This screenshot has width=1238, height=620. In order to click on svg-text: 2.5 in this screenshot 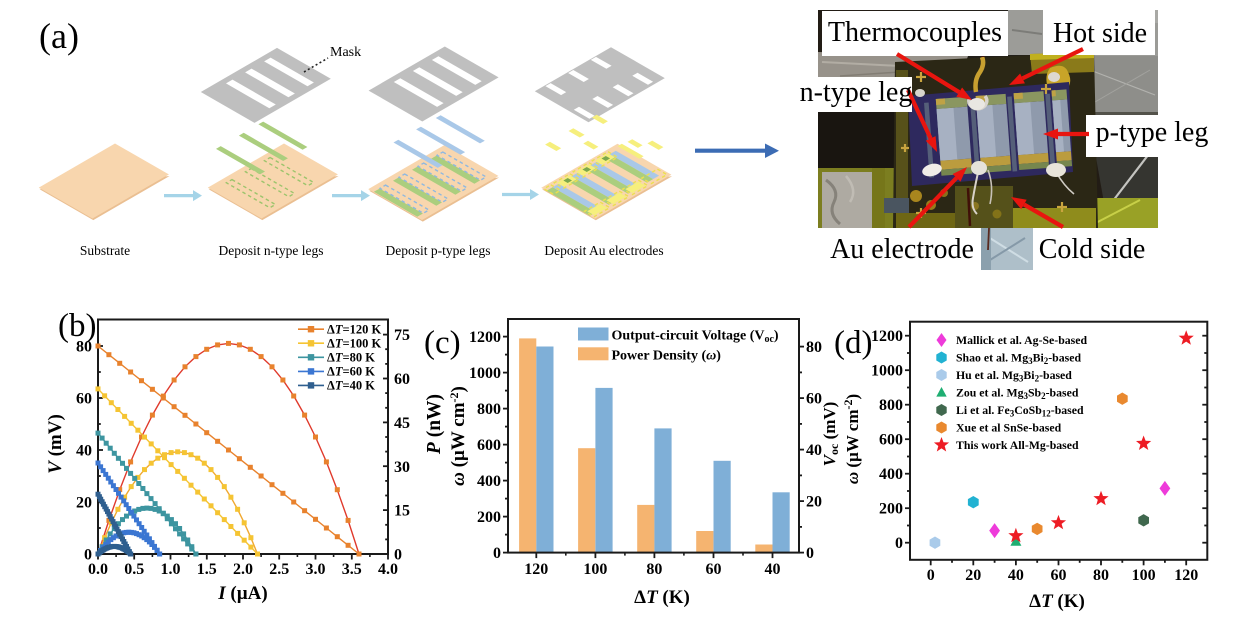, I will do `click(279, 569)`.